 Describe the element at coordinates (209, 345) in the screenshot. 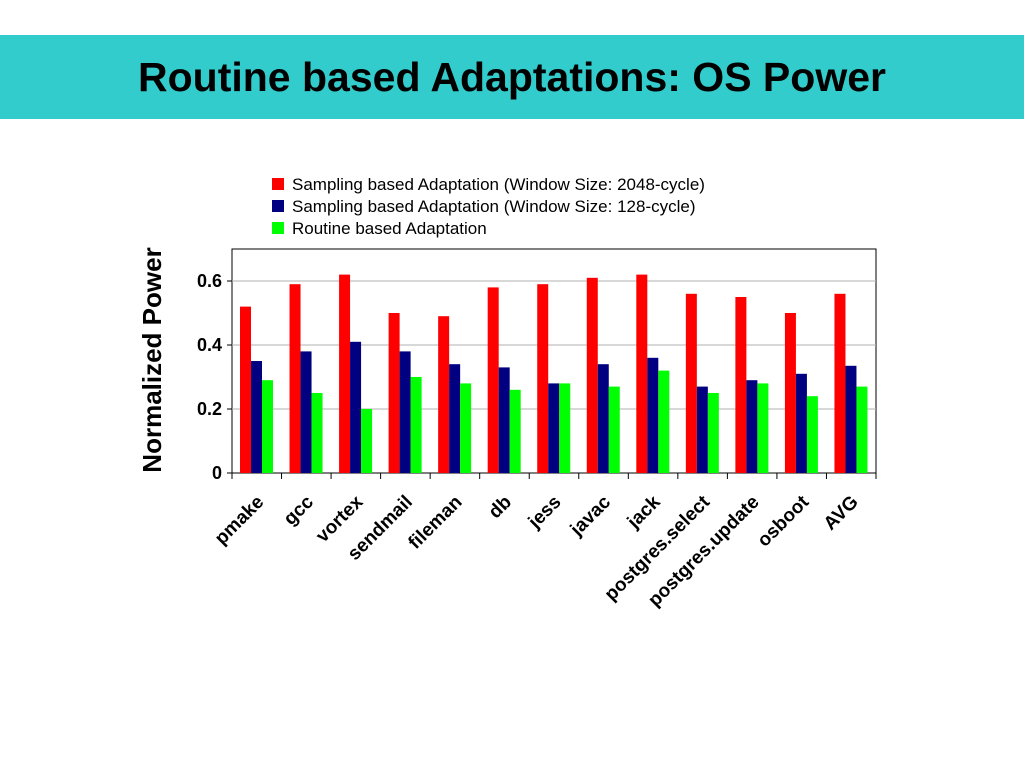

I see `y-tick-label: 0.4` at that location.